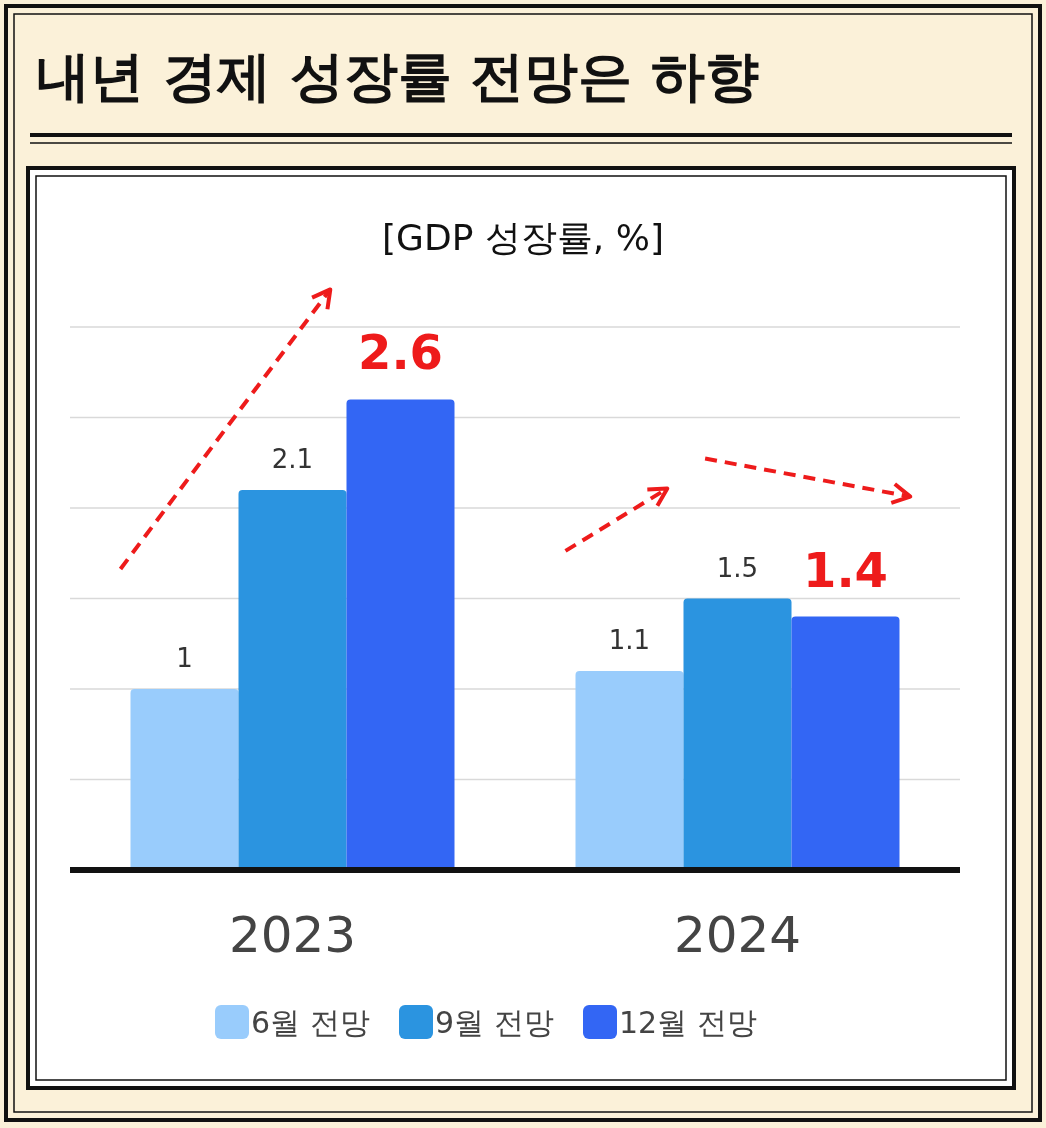 The height and width of the screenshot is (1128, 1046). What do you see at coordinates (310, 1022) in the screenshot?
I see `legend-label: 6월 전망` at bounding box center [310, 1022].